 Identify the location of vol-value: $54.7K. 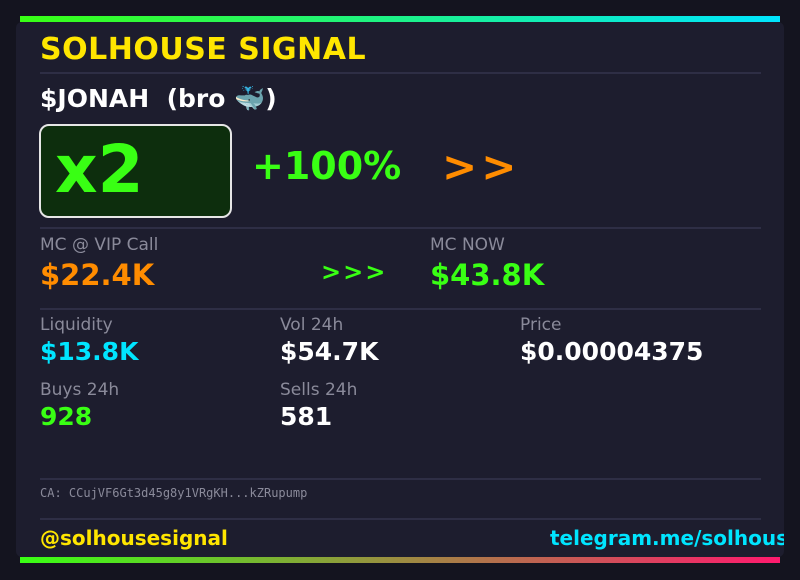
(329, 351).